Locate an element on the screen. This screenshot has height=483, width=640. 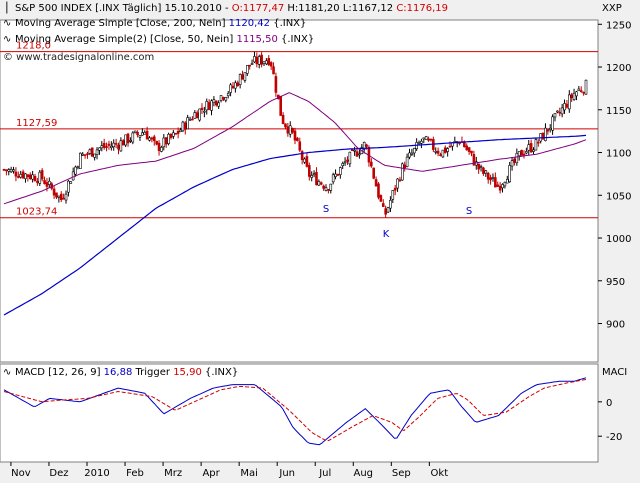
y-tick-label: 1050 is located at coordinates (618, 196).